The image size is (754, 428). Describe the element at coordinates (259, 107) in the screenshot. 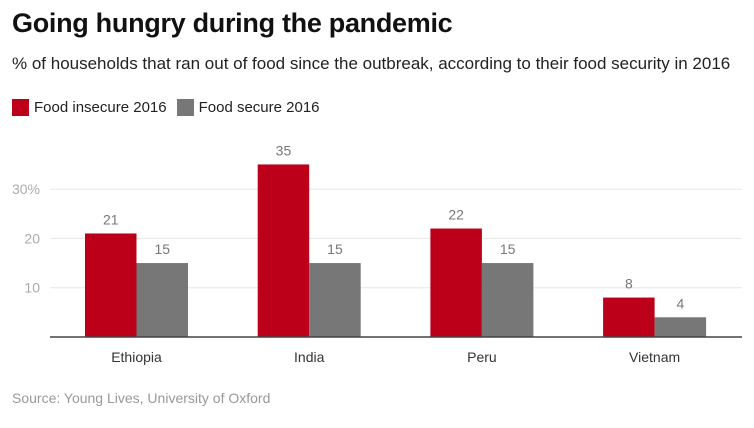

I see `legend-label: Food secure 2016` at that location.